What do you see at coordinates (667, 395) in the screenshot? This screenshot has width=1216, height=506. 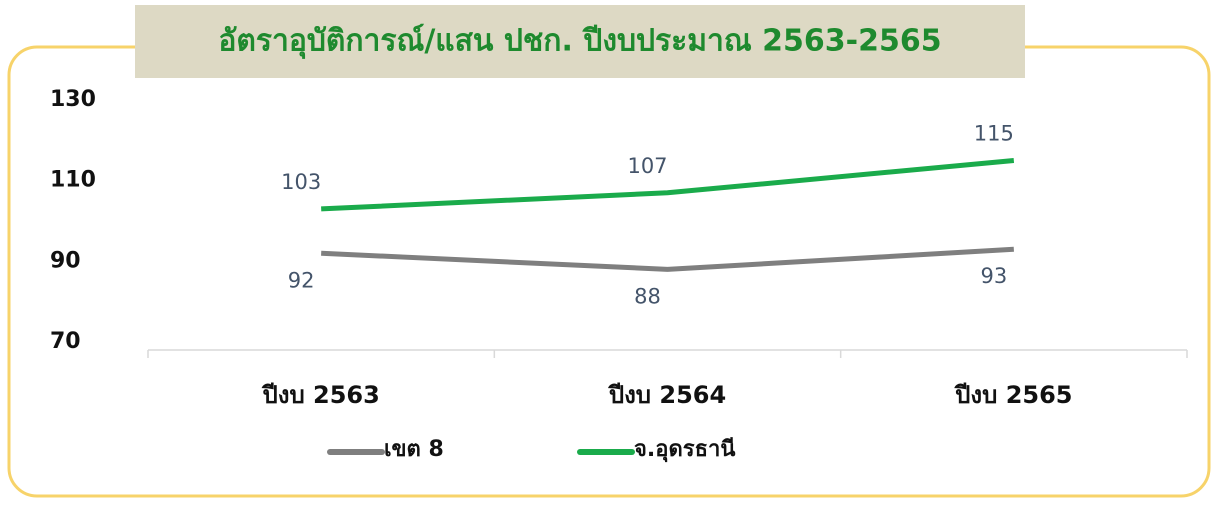 I see `x-tick-label: ปีงบ 2564` at bounding box center [667, 395].